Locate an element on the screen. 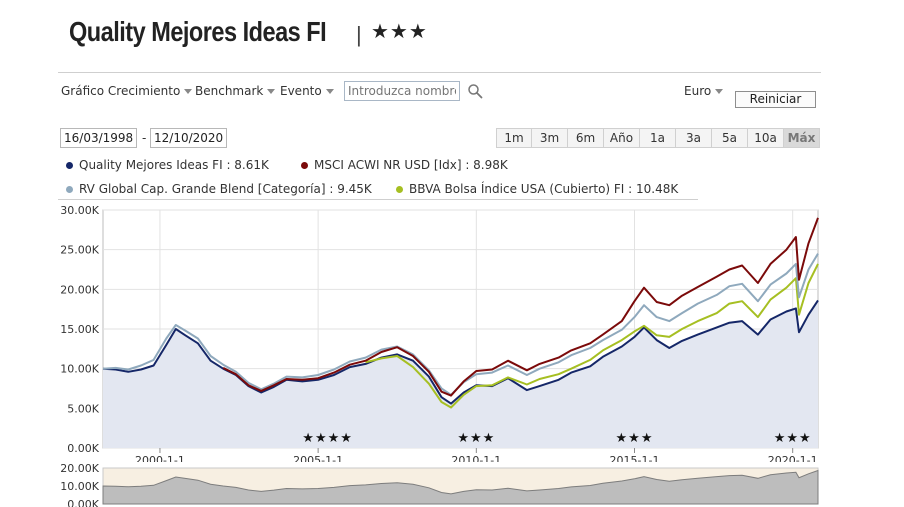 Image resolution: width=904 pixels, height=507 pixels. growth-chart-menu: Gráfico Crecimiento is located at coordinates (127, 91).